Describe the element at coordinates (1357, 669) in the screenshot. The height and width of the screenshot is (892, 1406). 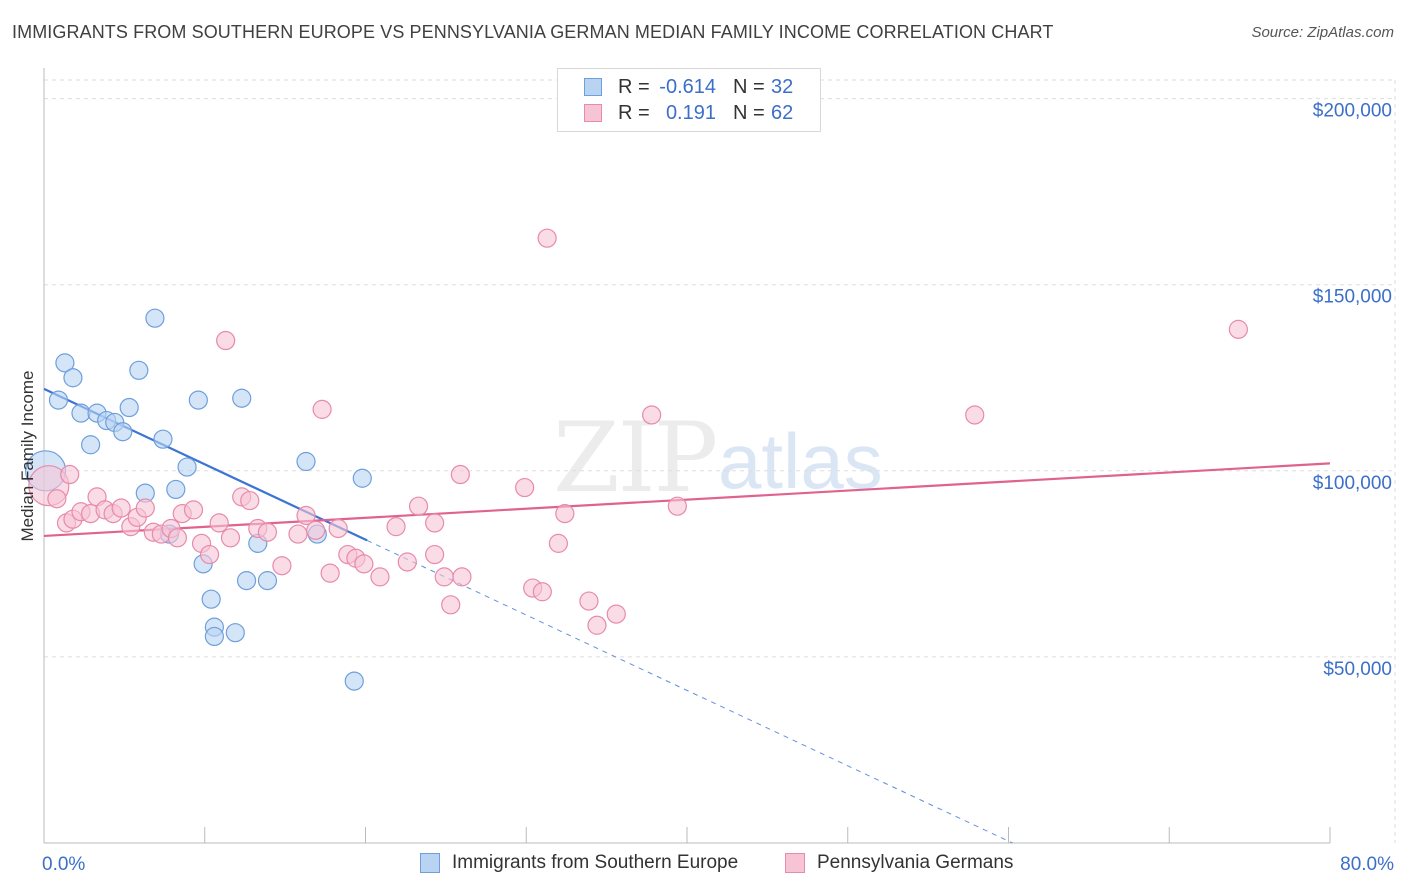
I see `y-tick-label: $50,000` at that location.